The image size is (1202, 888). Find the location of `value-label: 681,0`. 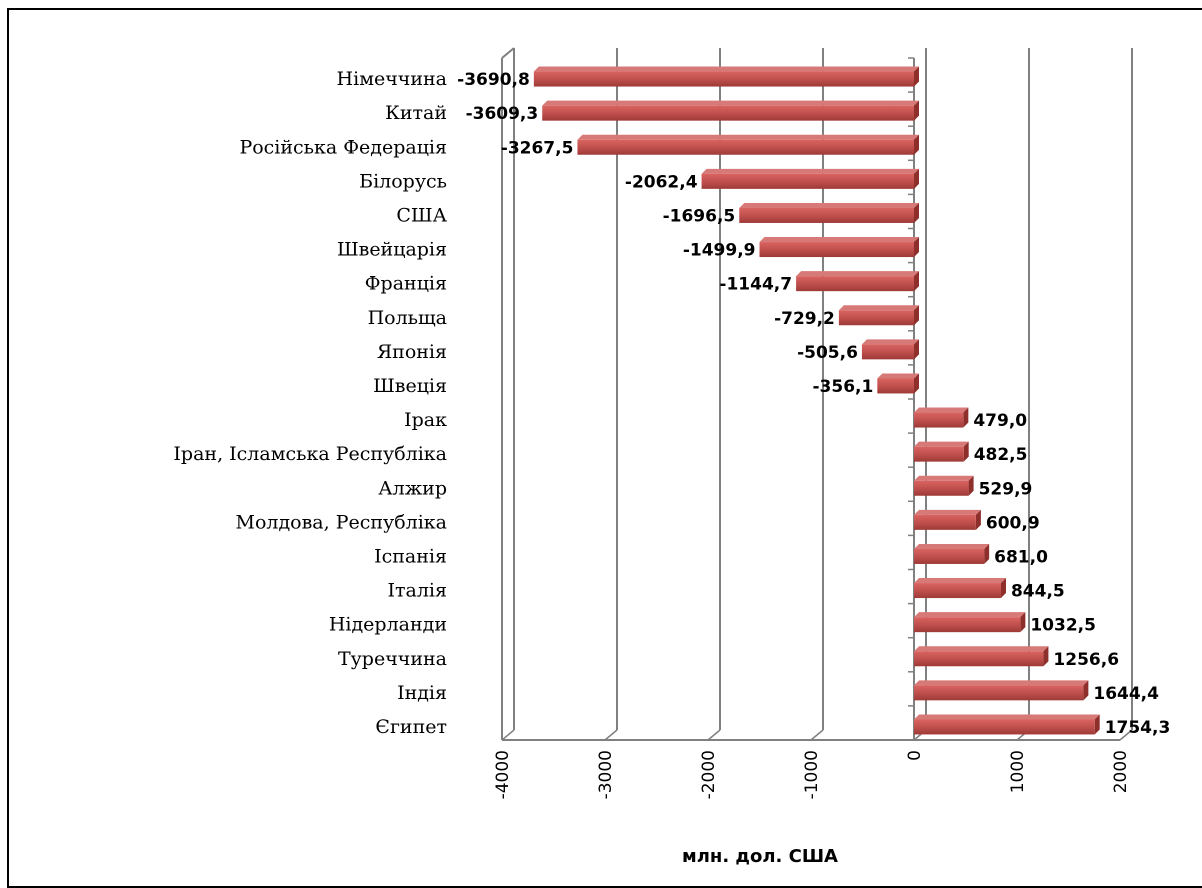

value-label: 681,0 is located at coordinates (1021, 557).